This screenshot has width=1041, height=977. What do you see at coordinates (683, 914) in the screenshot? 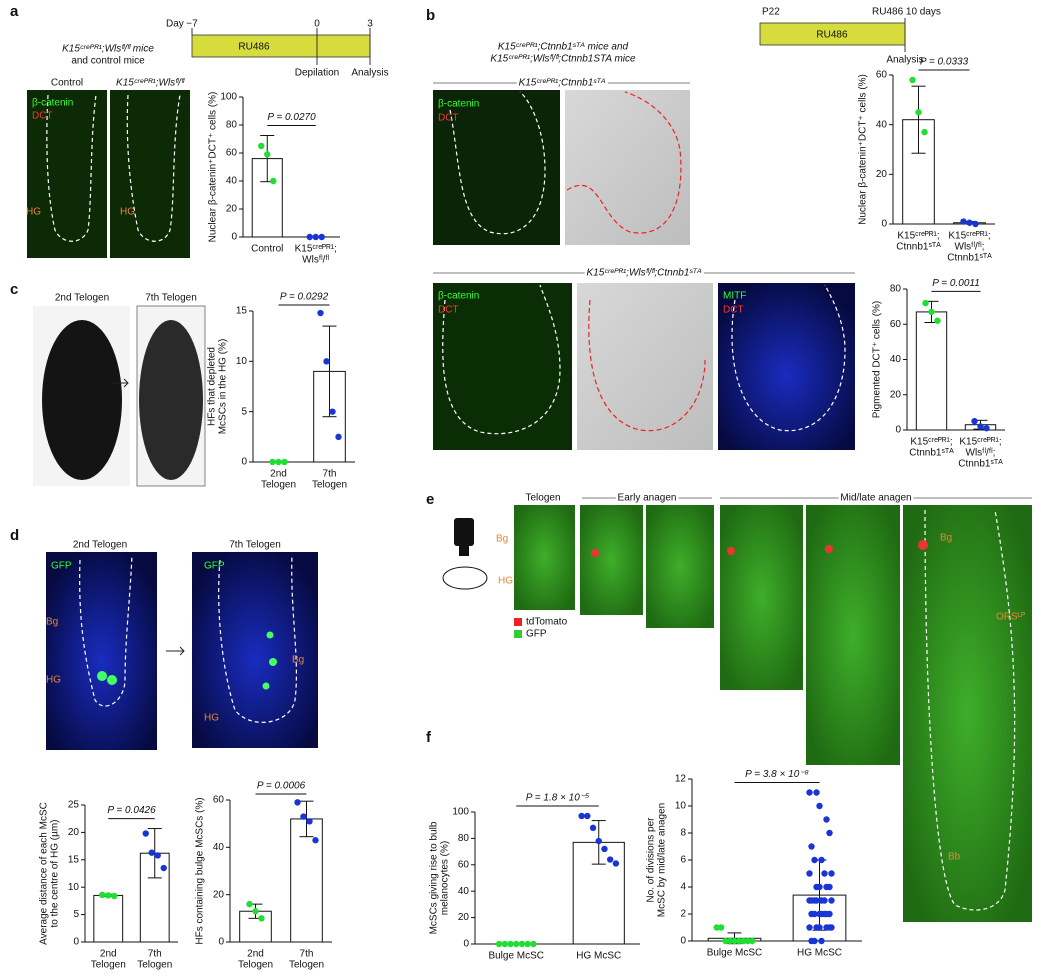
I see `y-tick-label: 2` at bounding box center [683, 914].